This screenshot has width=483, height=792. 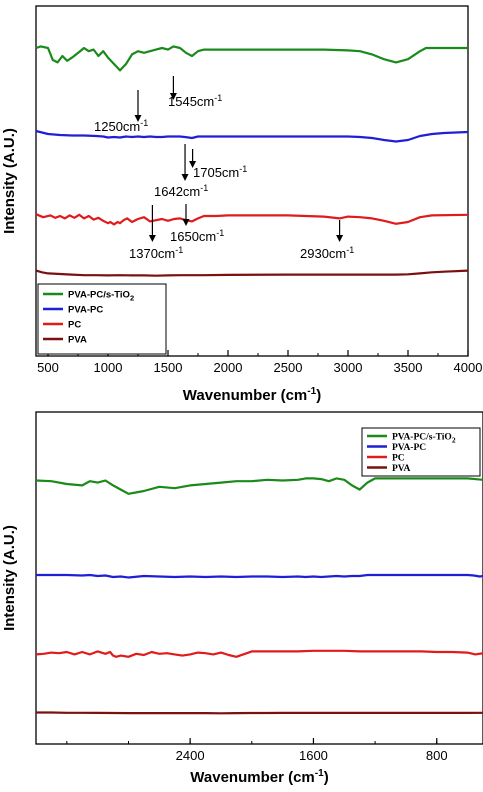 I want to click on x-tick-label: 1500, so click(x=168, y=367).